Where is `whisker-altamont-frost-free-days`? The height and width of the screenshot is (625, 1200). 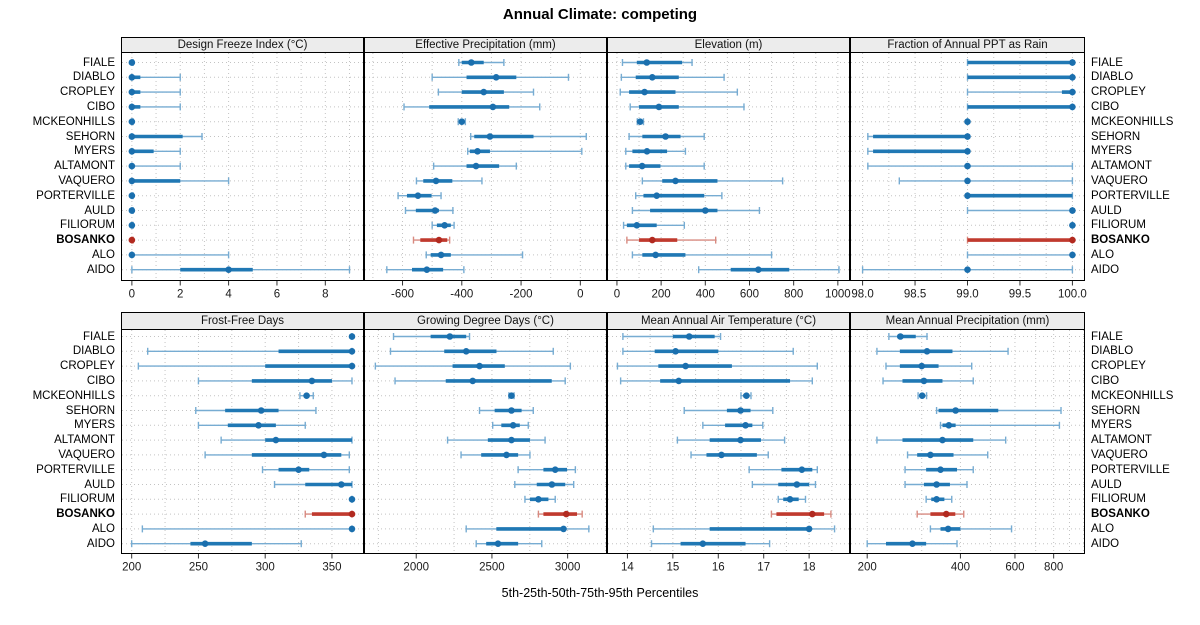 whisker-altamont-frost-free-days is located at coordinates (286, 440).